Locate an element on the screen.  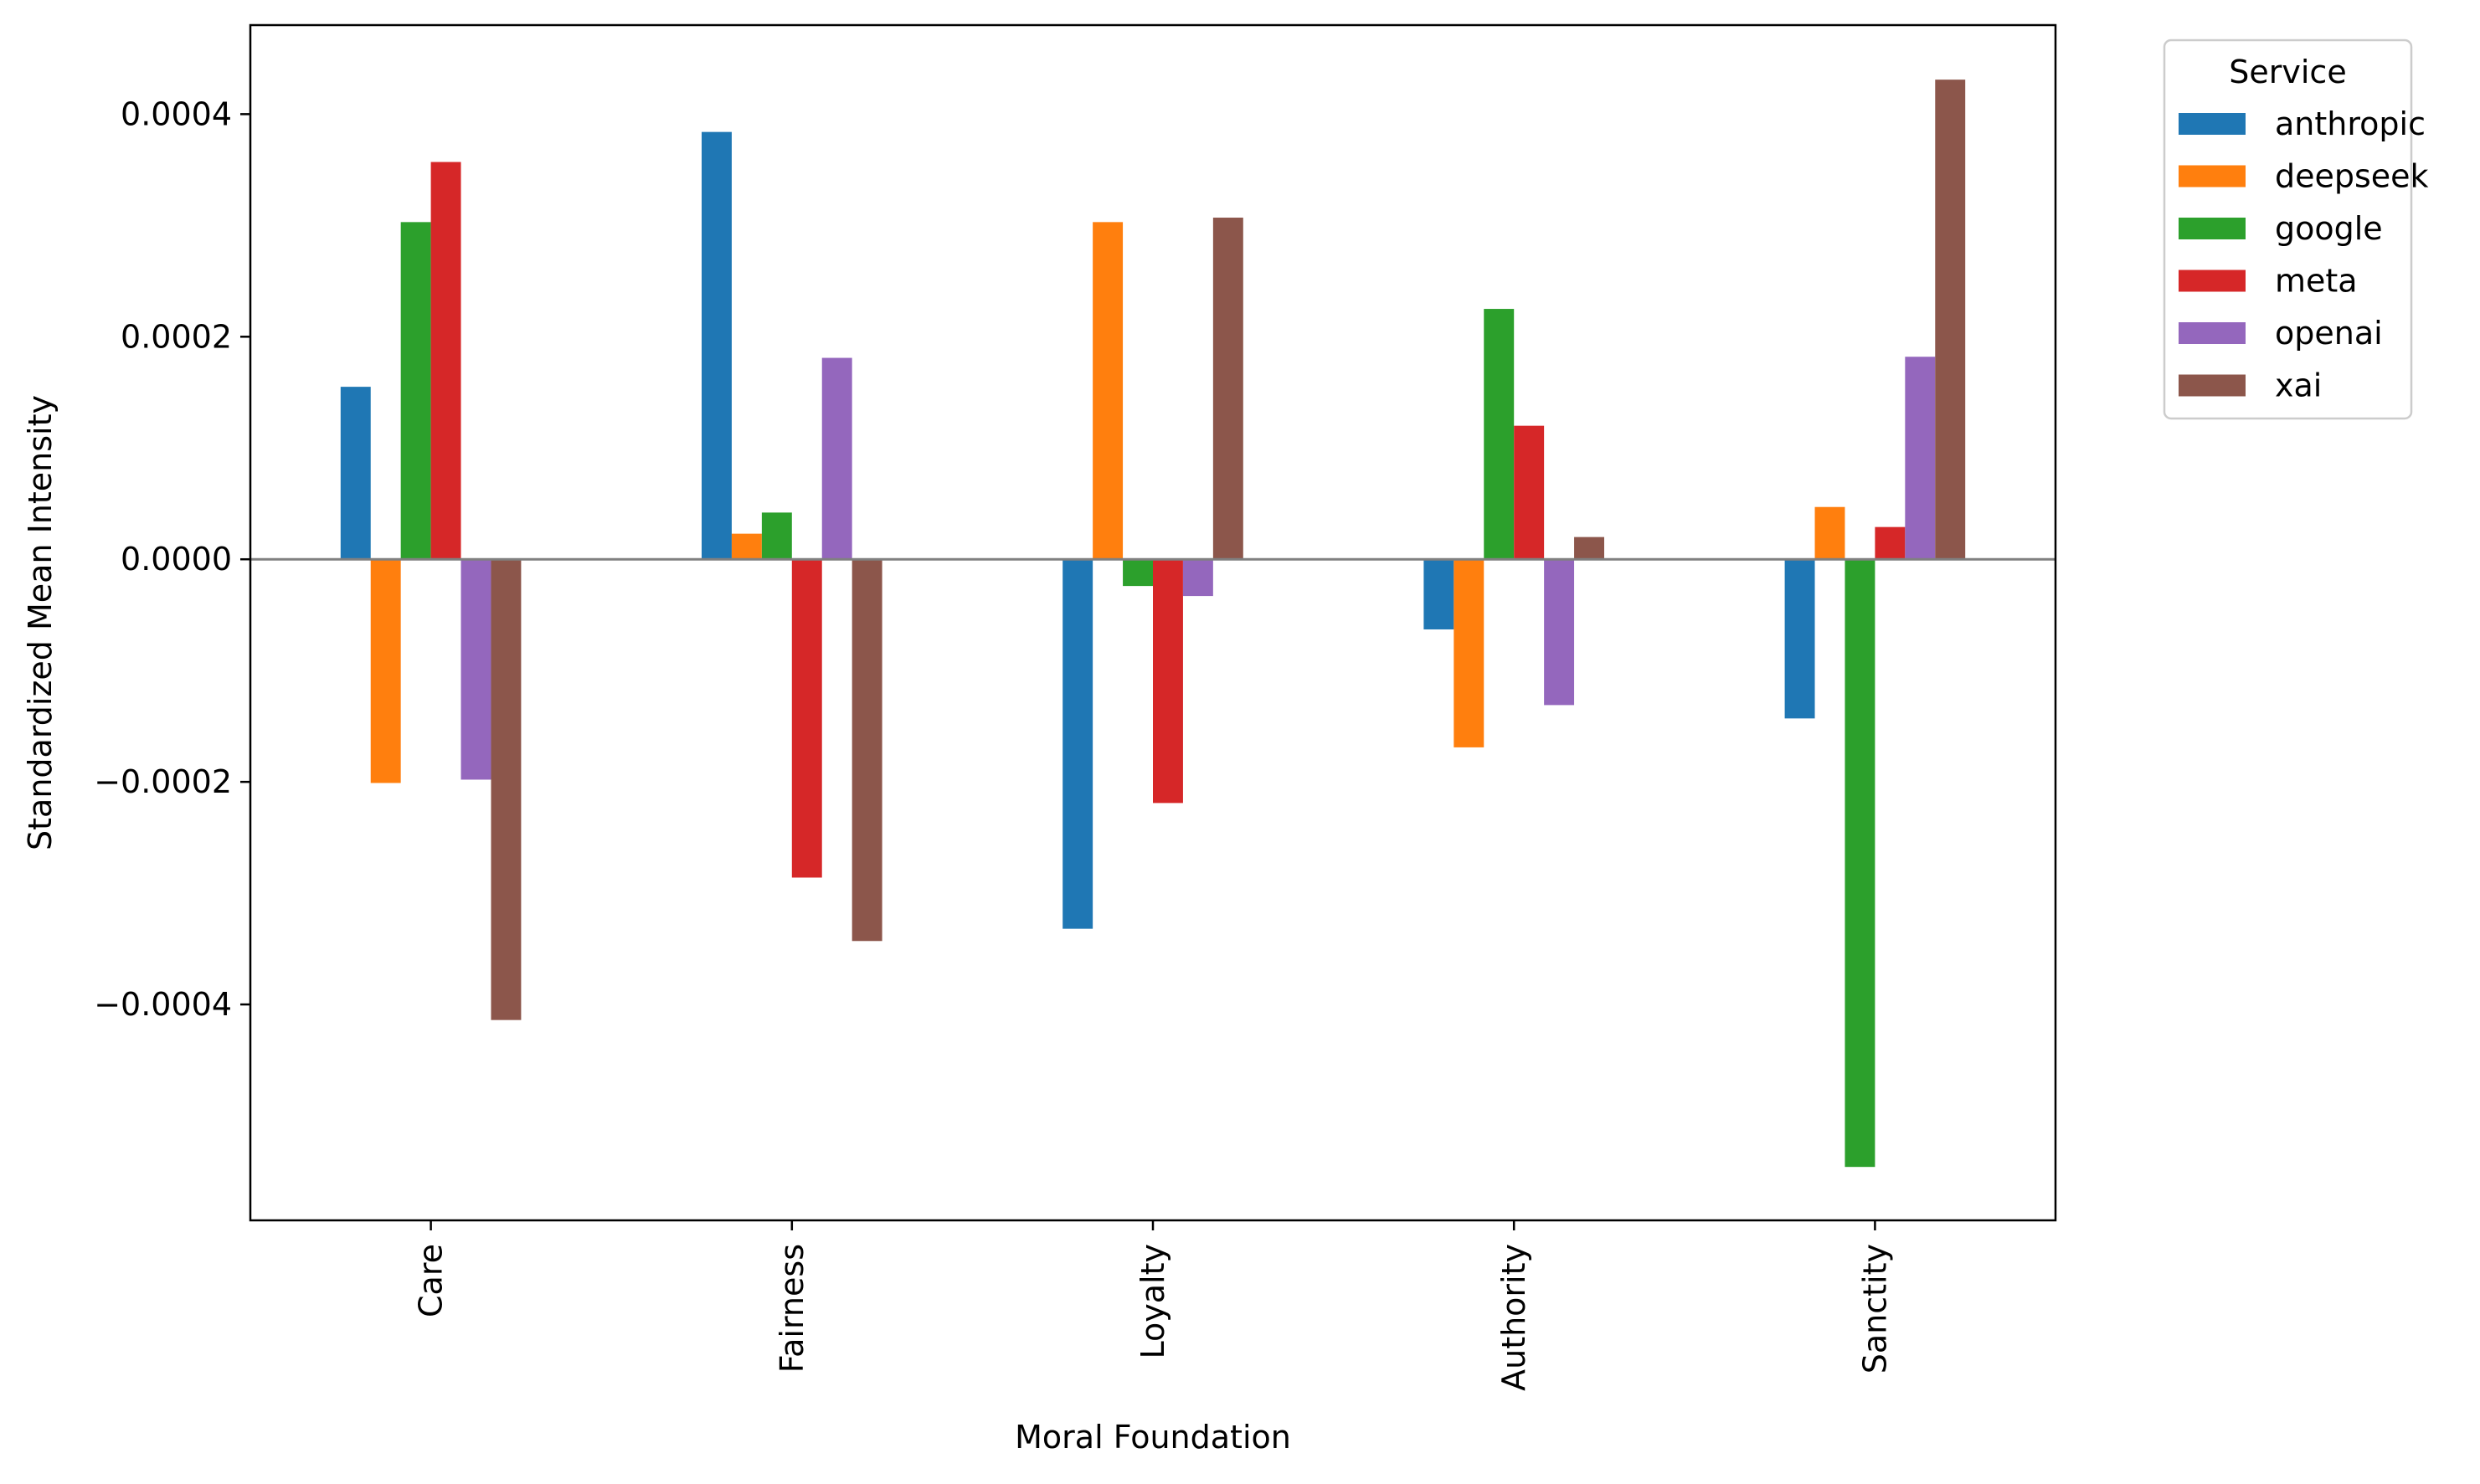
bar-deepseek-care is located at coordinates (386, 671).